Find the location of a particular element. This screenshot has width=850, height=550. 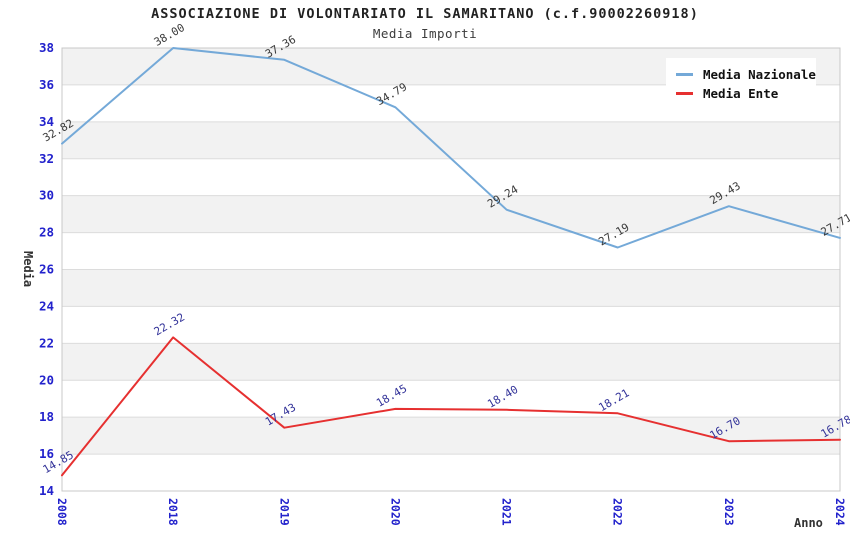

point-label-media-ente: 22.32 is located at coordinates (169, 324).